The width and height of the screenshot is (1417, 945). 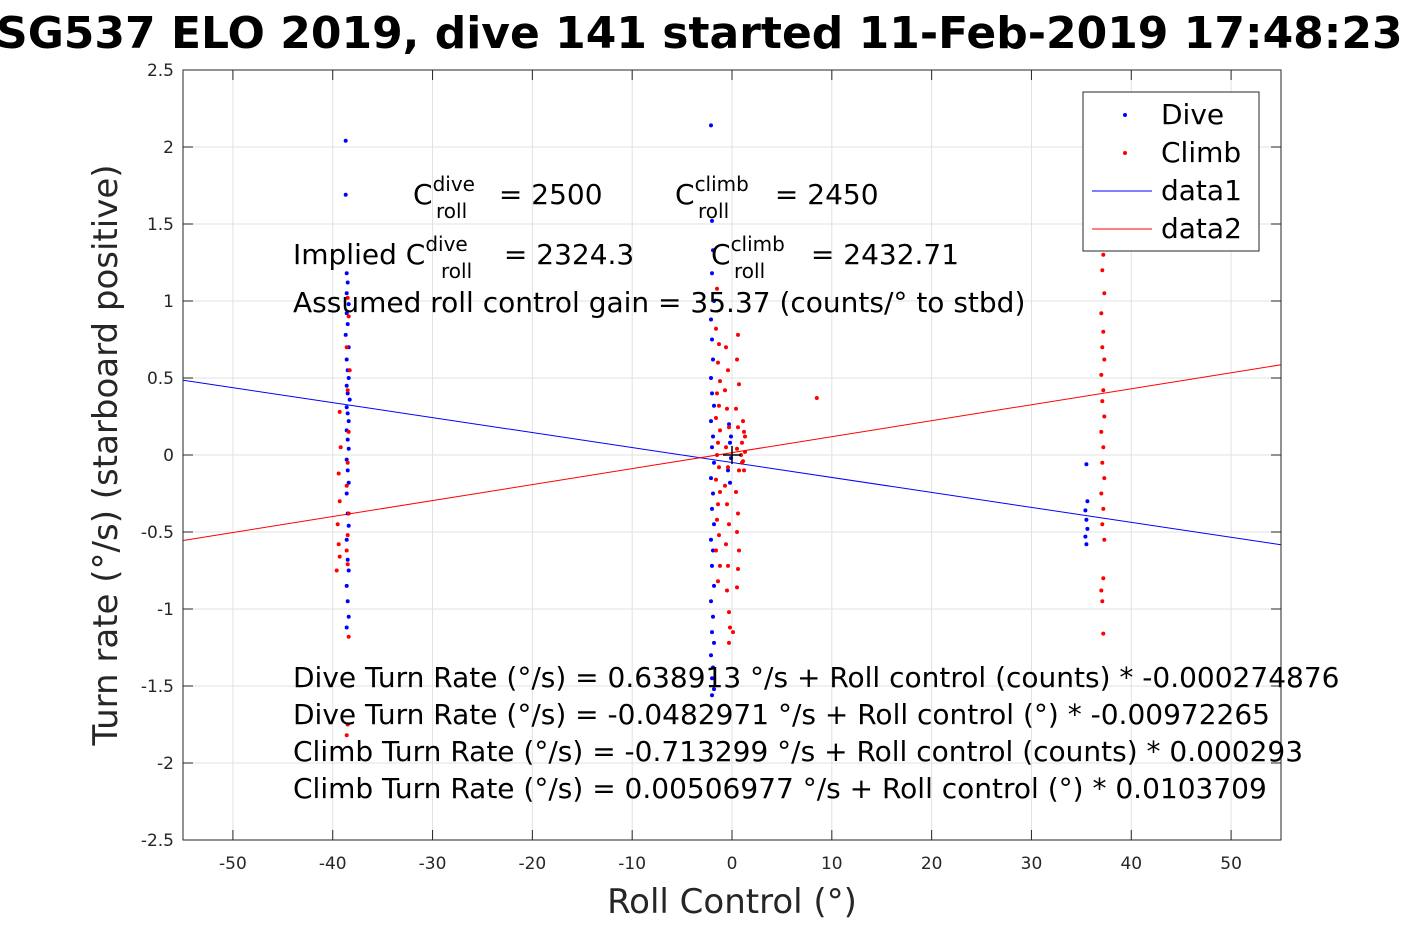 What do you see at coordinates (168, 302) in the screenshot?
I see `y-tick-label: 1` at bounding box center [168, 302].